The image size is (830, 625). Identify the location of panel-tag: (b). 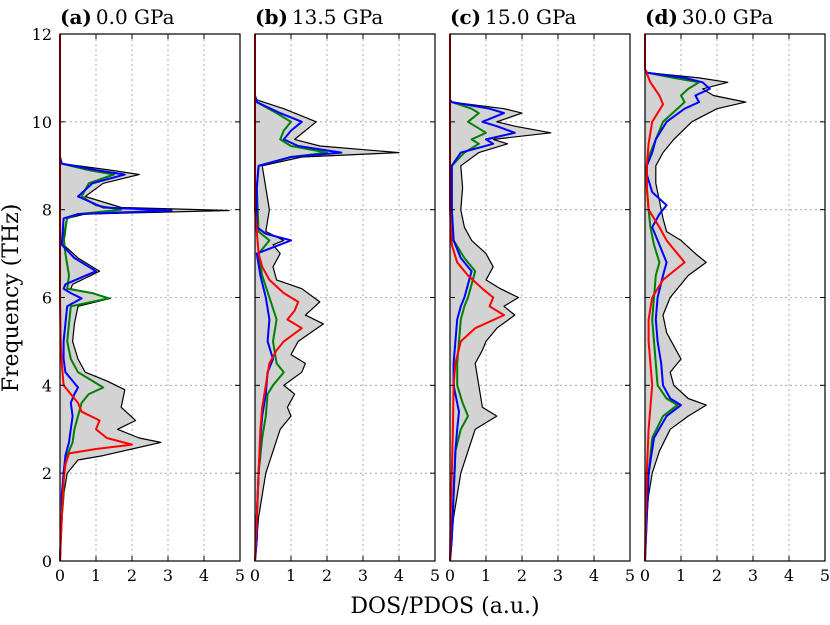
(271, 17).